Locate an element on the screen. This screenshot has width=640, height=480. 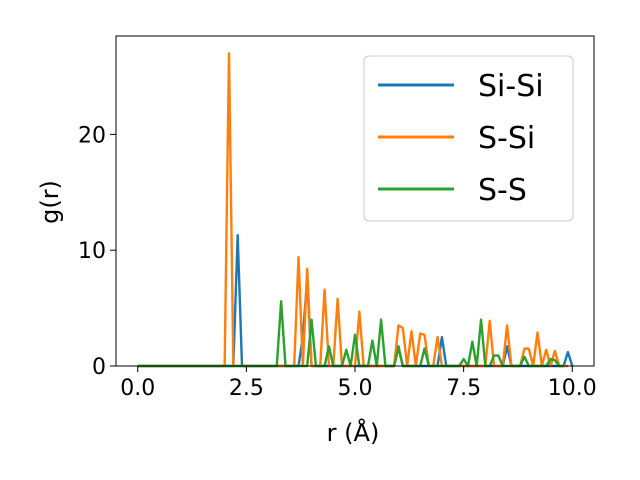
legend: Si-Si S-Si S-S is located at coordinates (468, 138).